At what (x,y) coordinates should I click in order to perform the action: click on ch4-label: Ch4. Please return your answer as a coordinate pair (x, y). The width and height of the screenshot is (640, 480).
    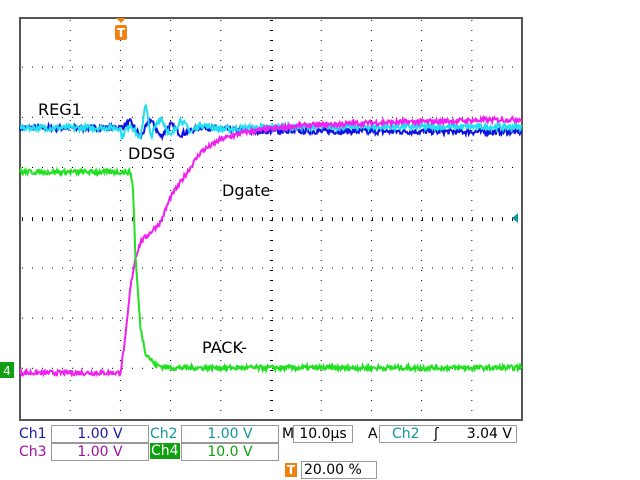
    Looking at the image, I should click on (165, 451).